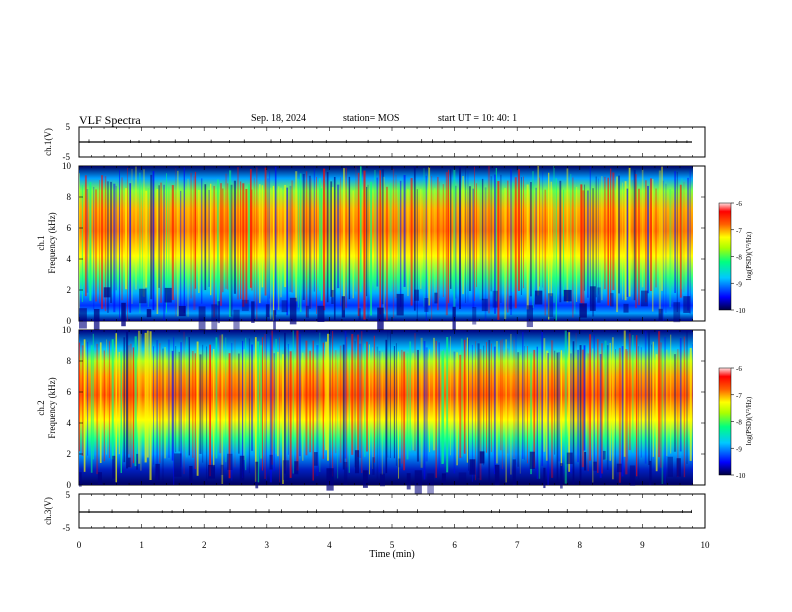 The width and height of the screenshot is (792, 612). I want to click on time-tick-label: 9, so click(642, 545).